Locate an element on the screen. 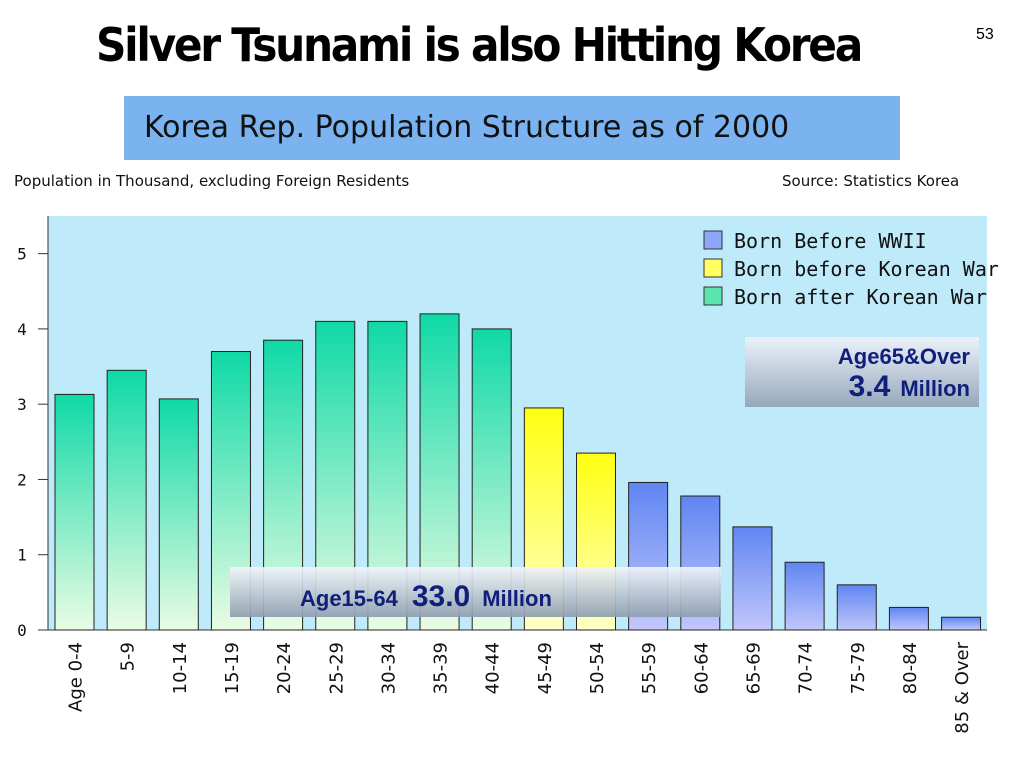 The height and width of the screenshot is (768, 1024). annotation-working-age-text: Age15-64 33.0 Million is located at coordinates (426, 596).